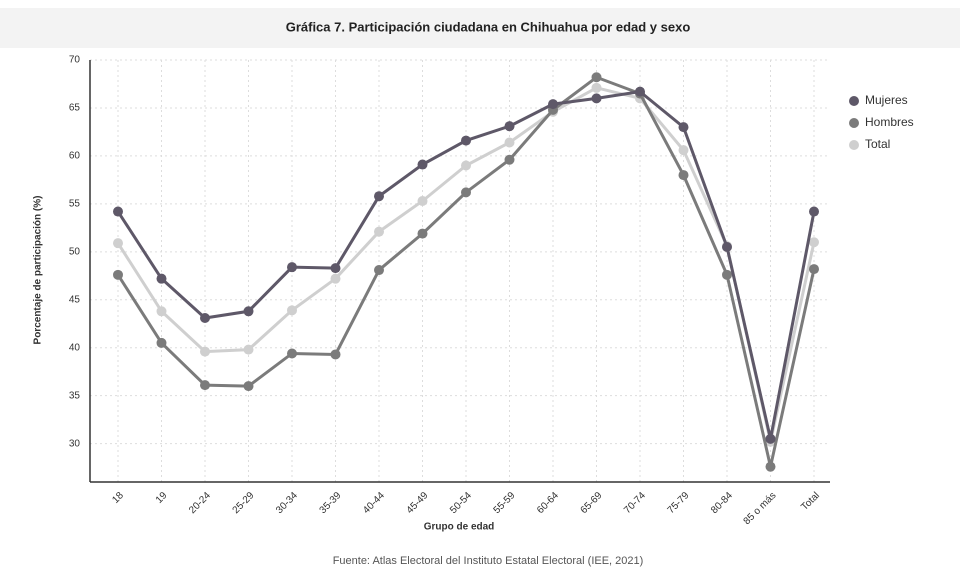 Image resolution: width=960 pixels, height=573 pixels. I want to click on x-tick-label: 45-49, so click(418, 503).